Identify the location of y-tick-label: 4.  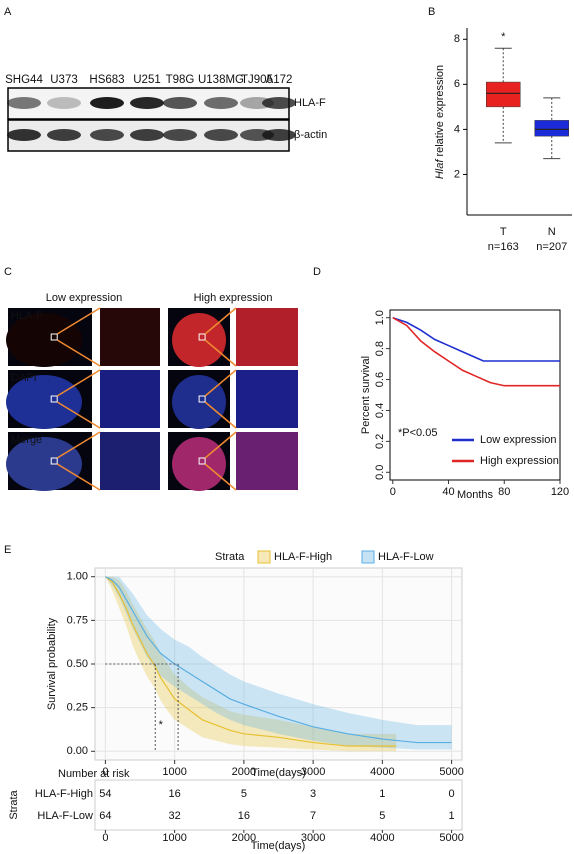
(457, 129).